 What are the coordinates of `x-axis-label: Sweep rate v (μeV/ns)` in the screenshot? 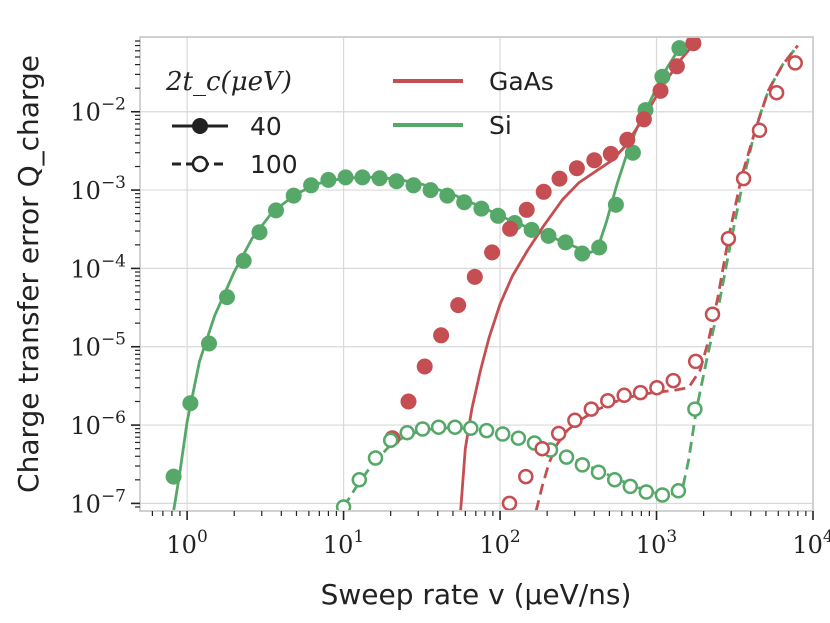 It's located at (476, 594).